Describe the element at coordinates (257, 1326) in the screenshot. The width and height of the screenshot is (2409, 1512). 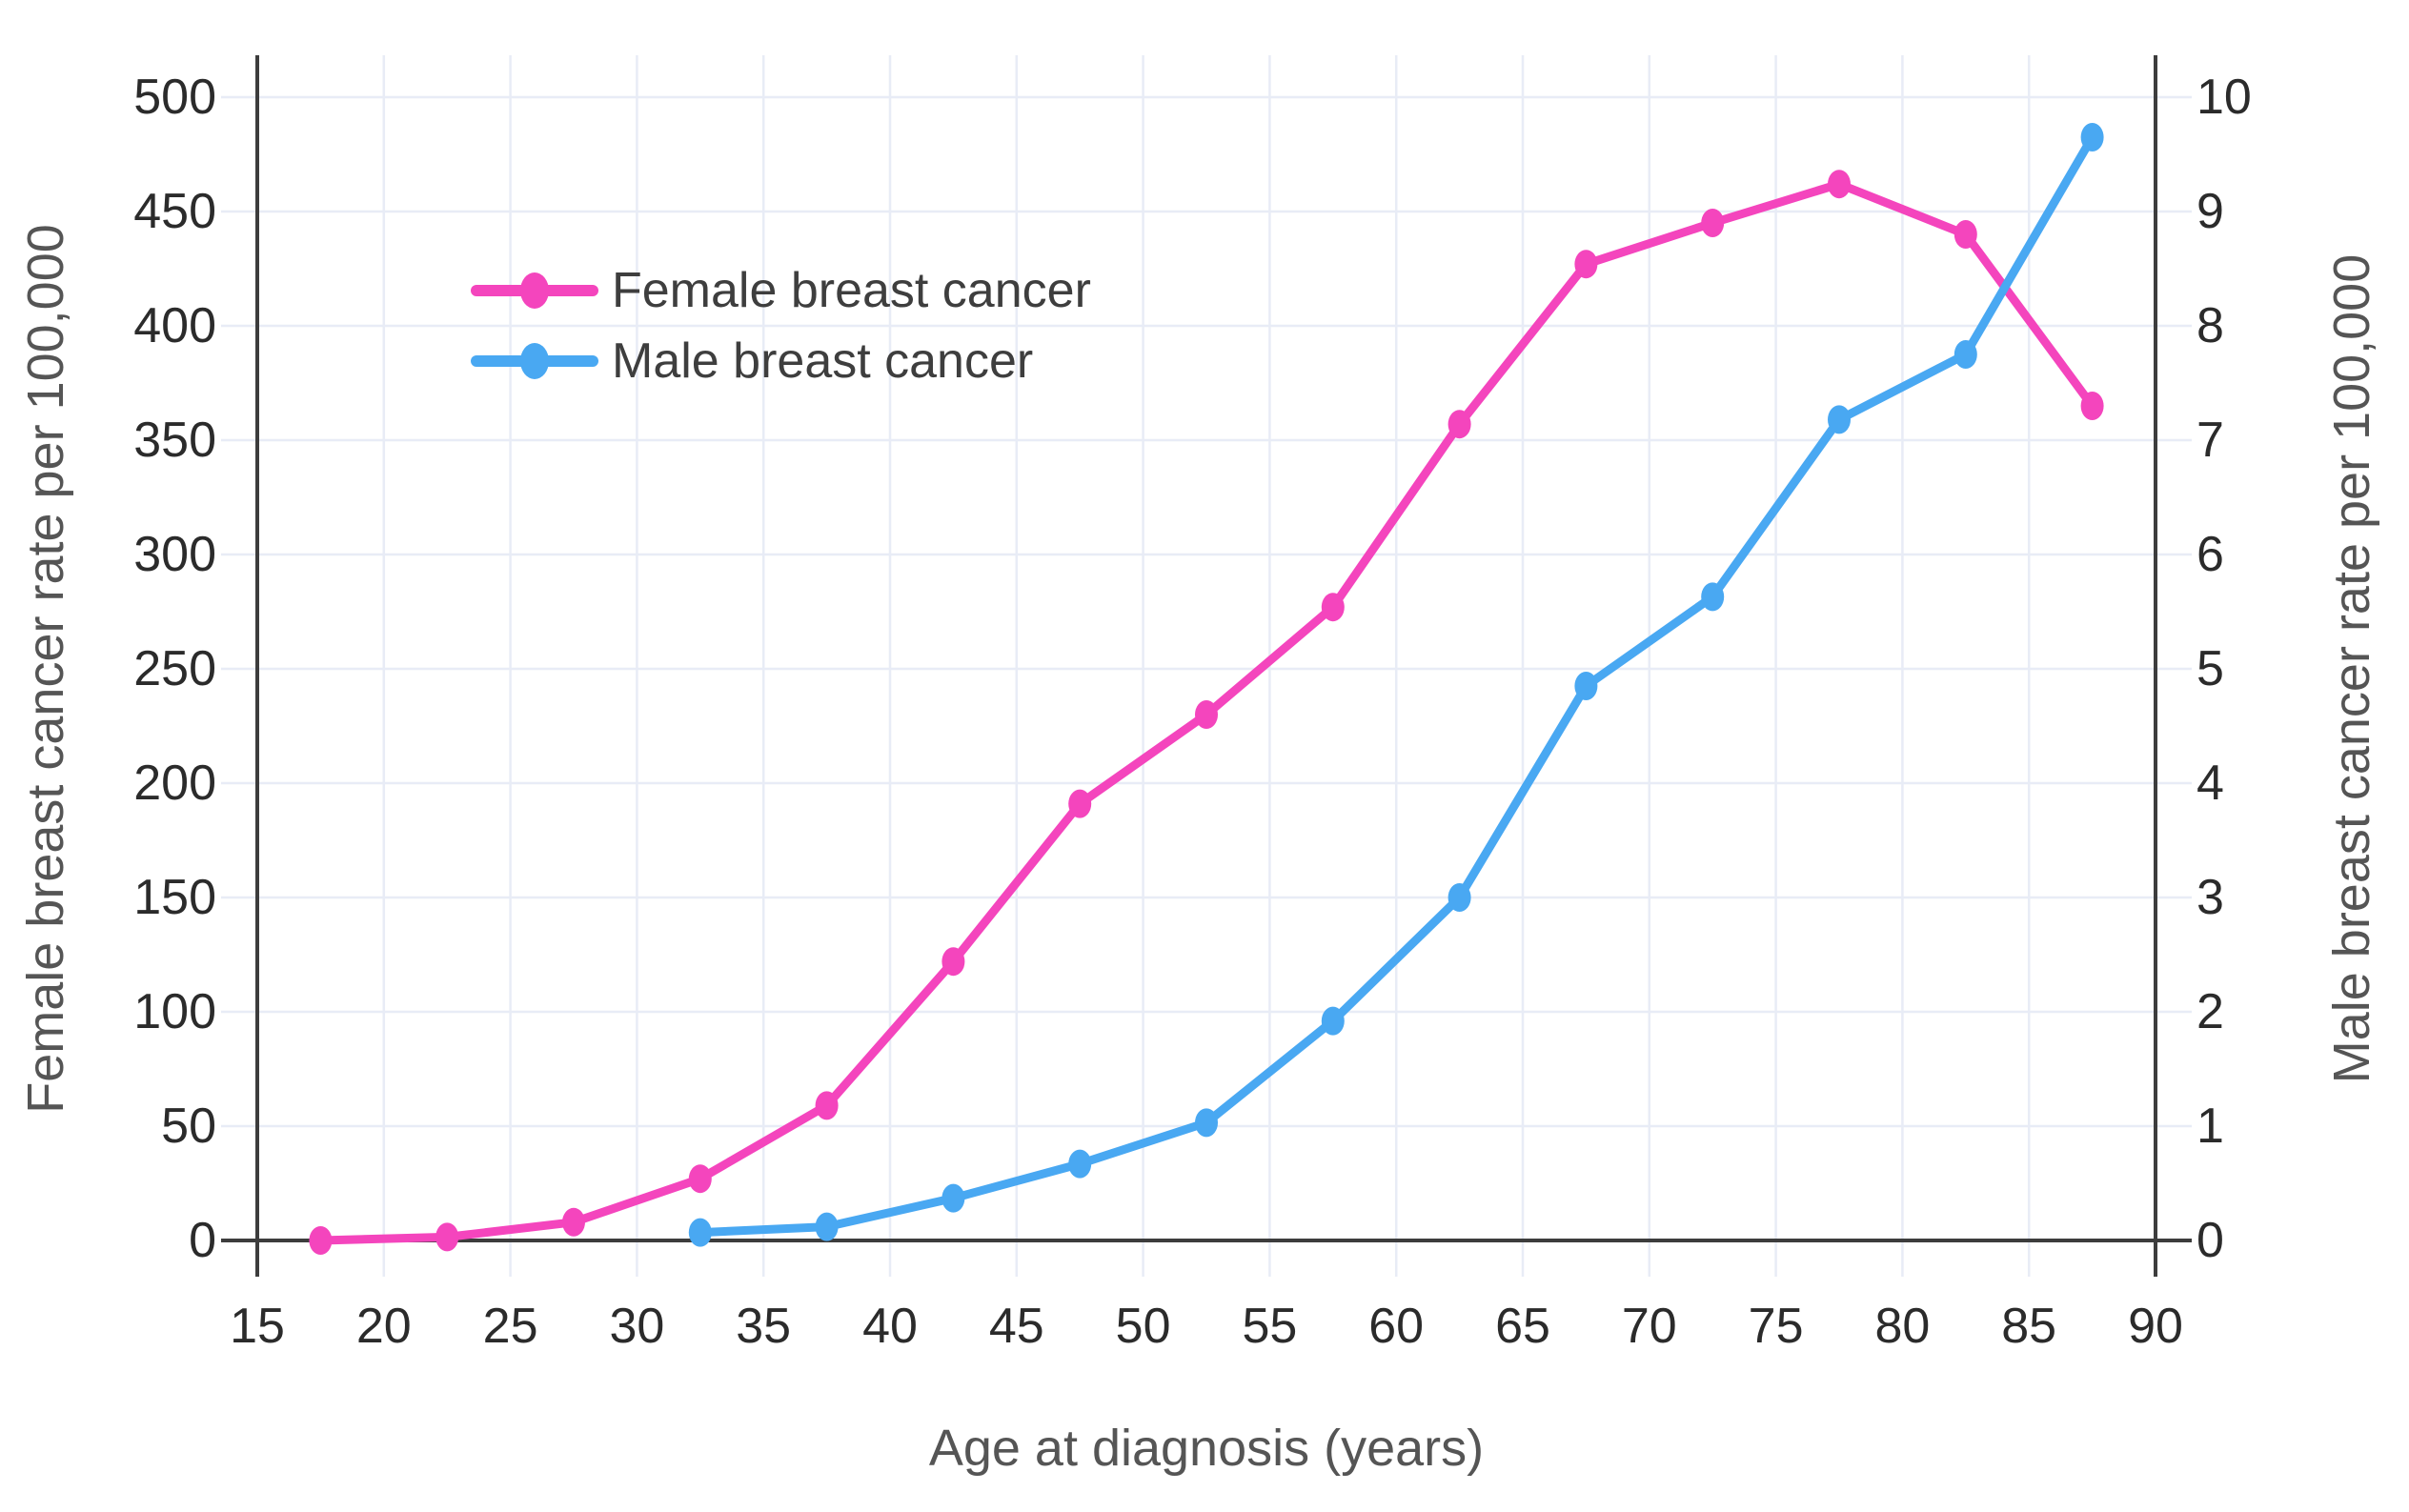
I see `x-tick-label: 15` at that location.